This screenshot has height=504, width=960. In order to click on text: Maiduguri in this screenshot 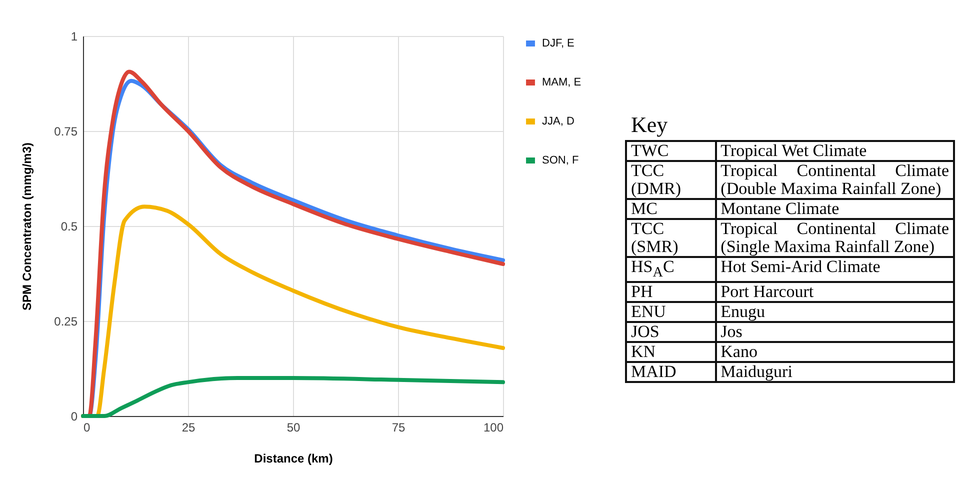, I will do `click(835, 372)`.